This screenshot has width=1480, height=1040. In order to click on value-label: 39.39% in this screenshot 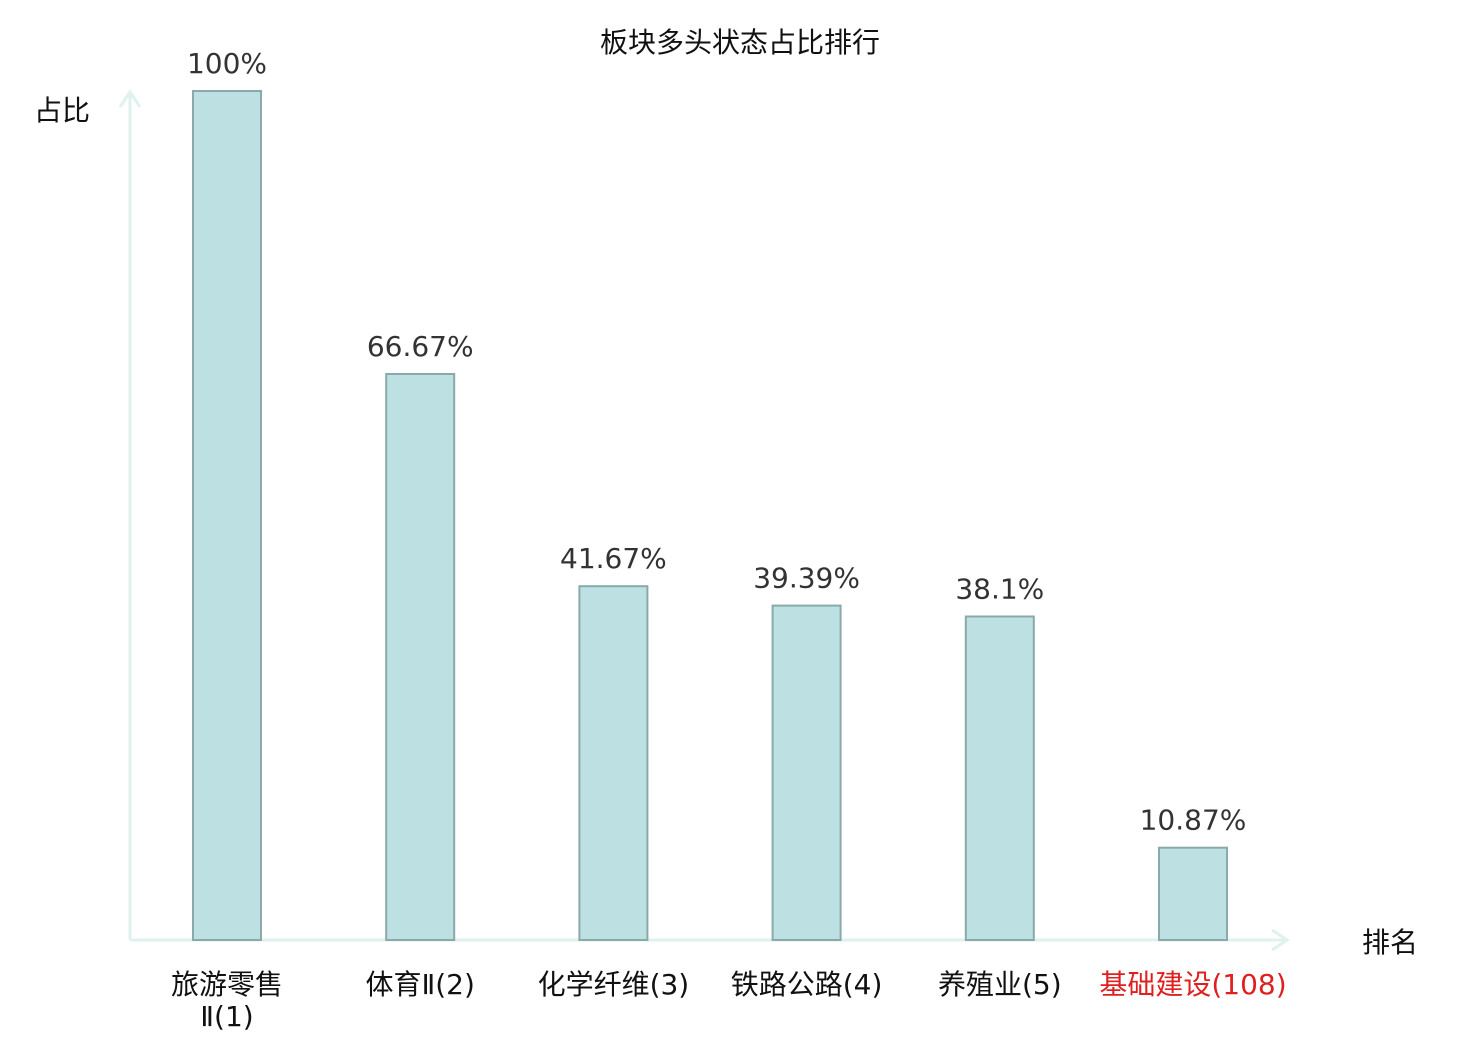, I will do `click(806, 578)`.